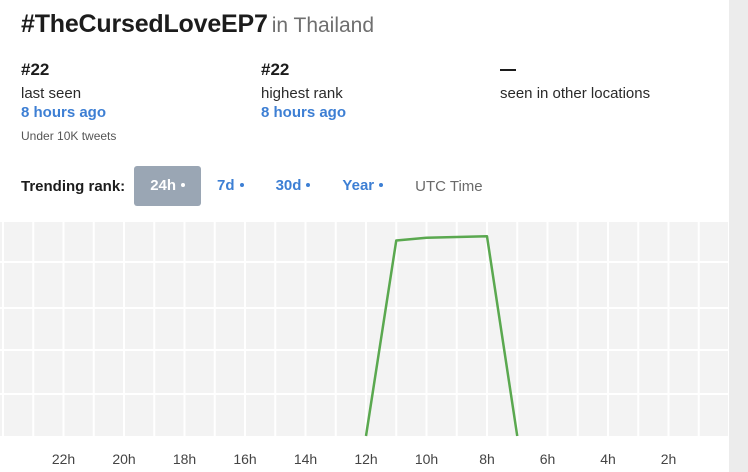 The image size is (748, 472). I want to click on tab-year: Year, so click(362, 186).